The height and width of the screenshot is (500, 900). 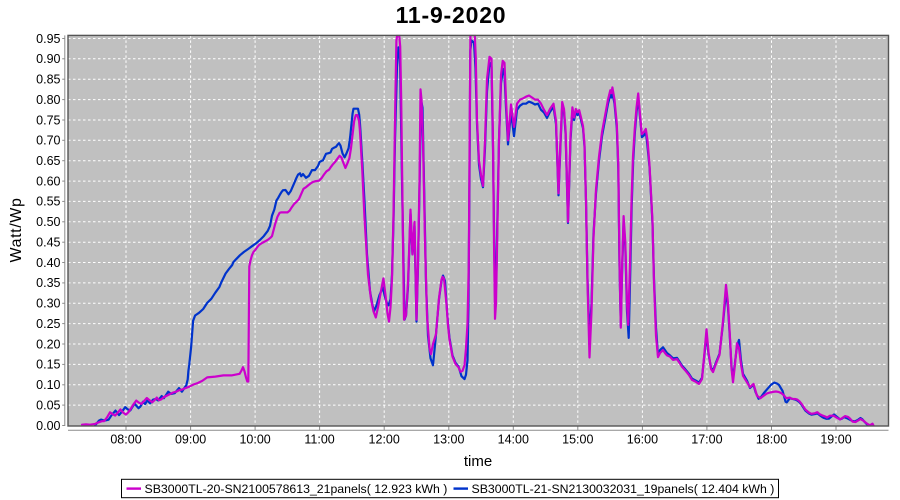 I want to click on svg-text: 0.65, so click(x=48, y=161).